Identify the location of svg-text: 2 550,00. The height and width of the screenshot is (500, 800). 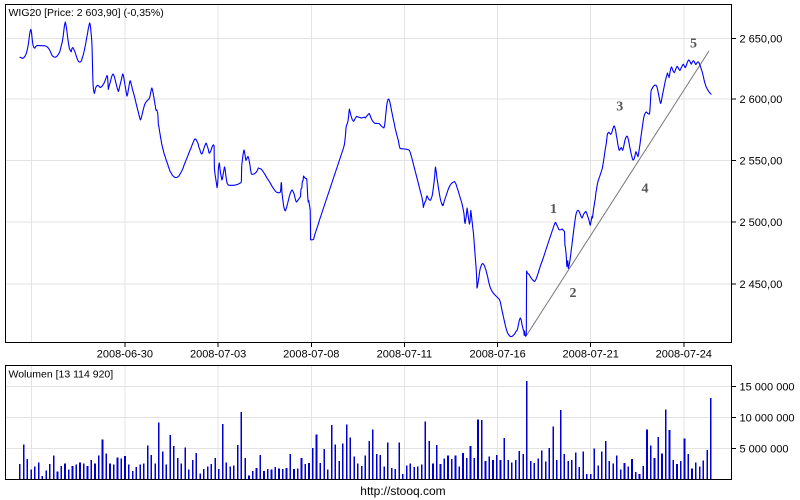
(761, 161).